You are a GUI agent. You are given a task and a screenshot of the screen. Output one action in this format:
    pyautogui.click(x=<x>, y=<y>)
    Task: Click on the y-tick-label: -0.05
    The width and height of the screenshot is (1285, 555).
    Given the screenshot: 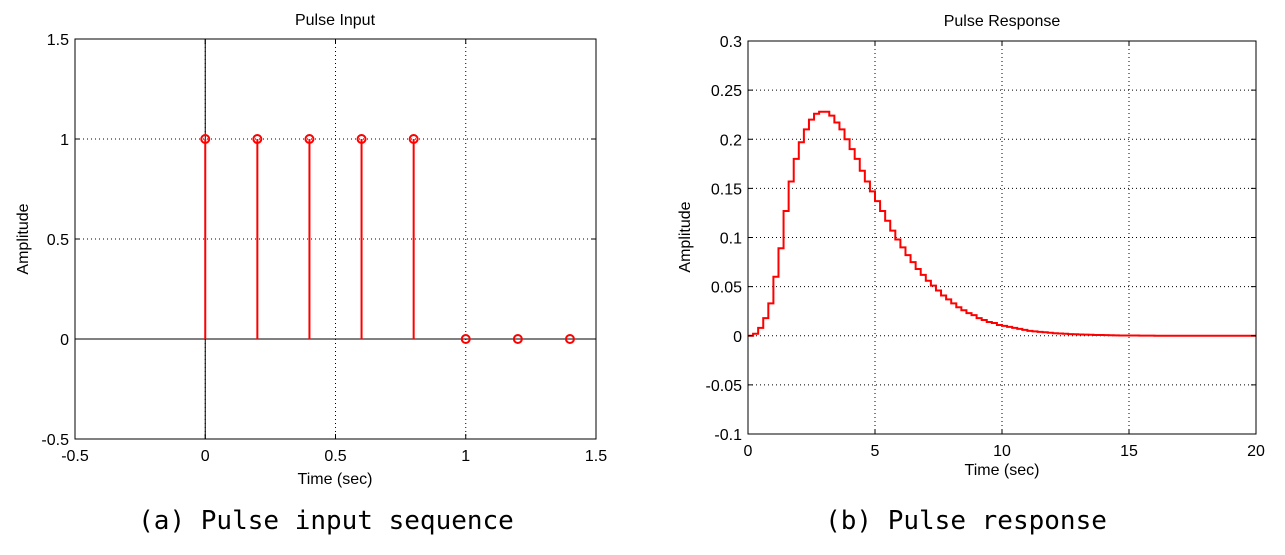 What is the action you would take?
    pyautogui.click(x=724, y=386)
    